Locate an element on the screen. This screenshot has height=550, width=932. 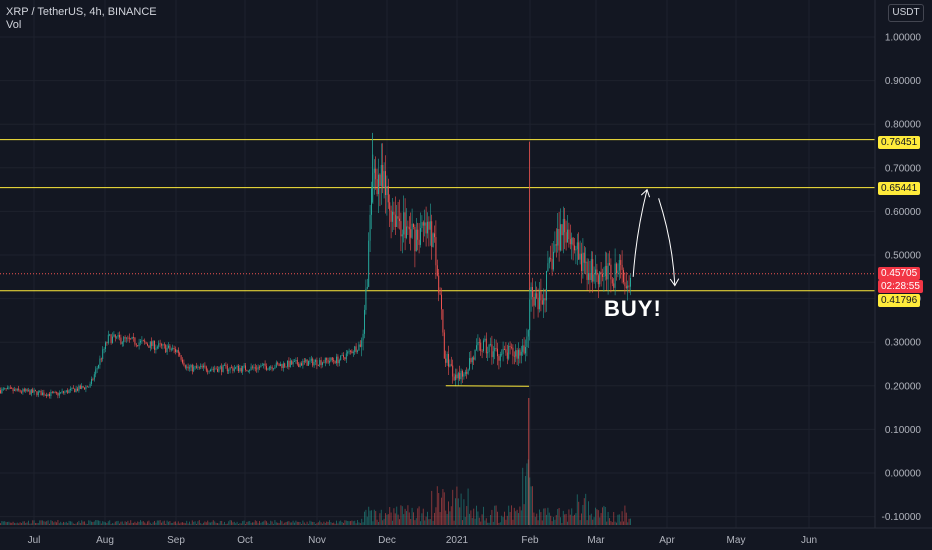
candle-countdown-timer: 02:28:55 is located at coordinates (900, 286).